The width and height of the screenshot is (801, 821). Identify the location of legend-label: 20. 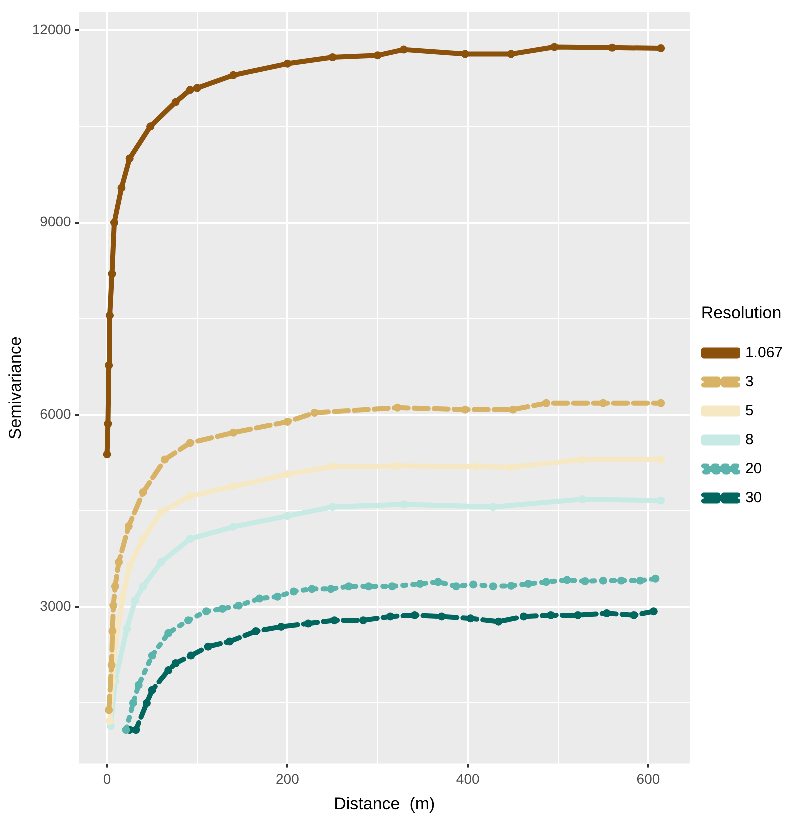
(753, 469).